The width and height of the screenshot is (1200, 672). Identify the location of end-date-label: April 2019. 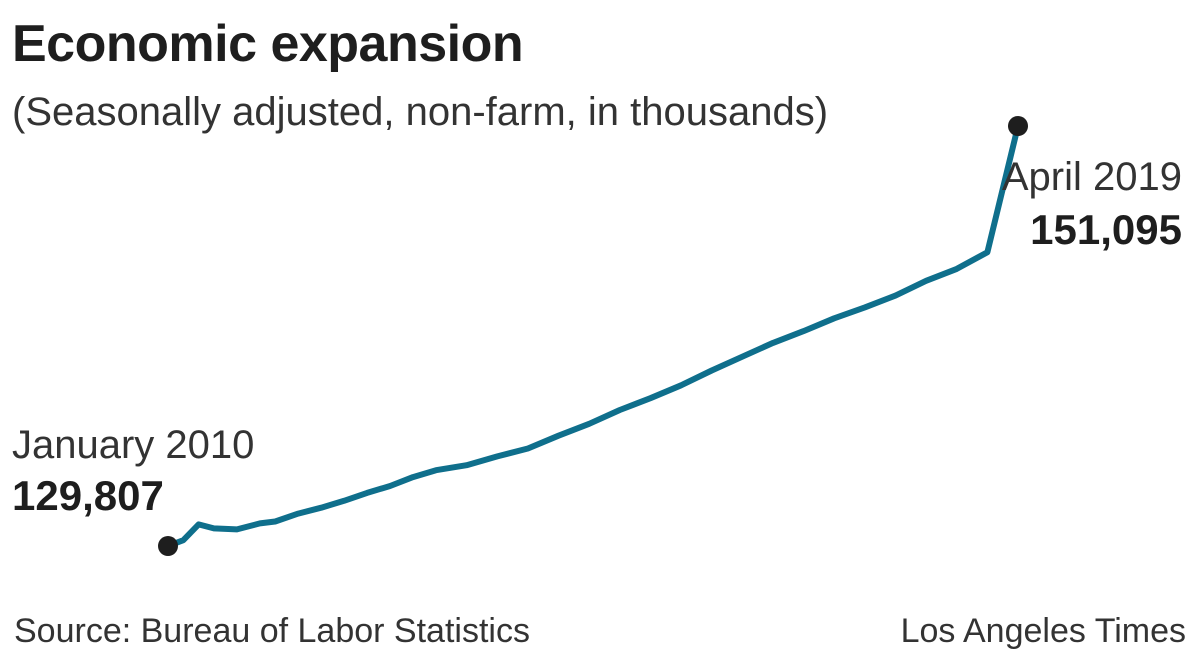
(1092, 177).